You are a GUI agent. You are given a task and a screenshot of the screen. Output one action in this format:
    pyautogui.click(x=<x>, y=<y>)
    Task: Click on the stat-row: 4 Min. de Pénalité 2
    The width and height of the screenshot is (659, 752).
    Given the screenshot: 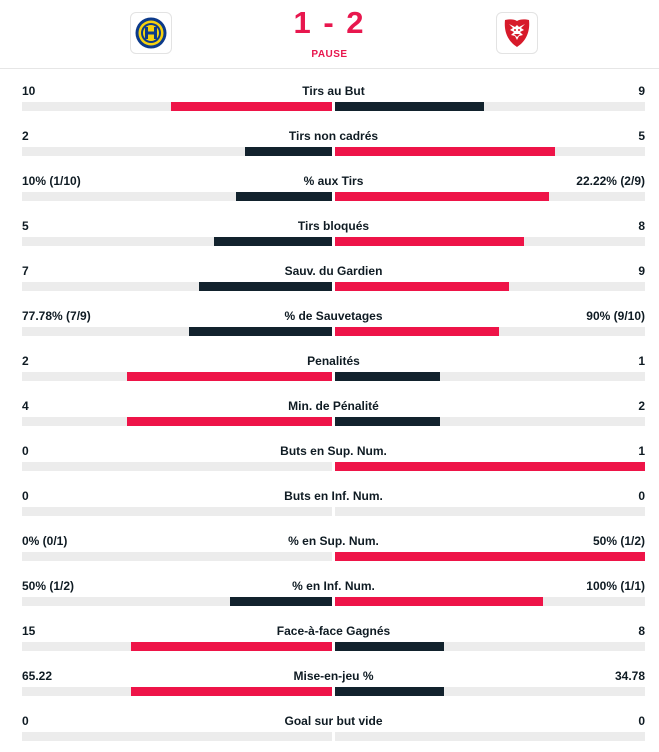 What is the action you would take?
    pyautogui.click(x=333, y=406)
    